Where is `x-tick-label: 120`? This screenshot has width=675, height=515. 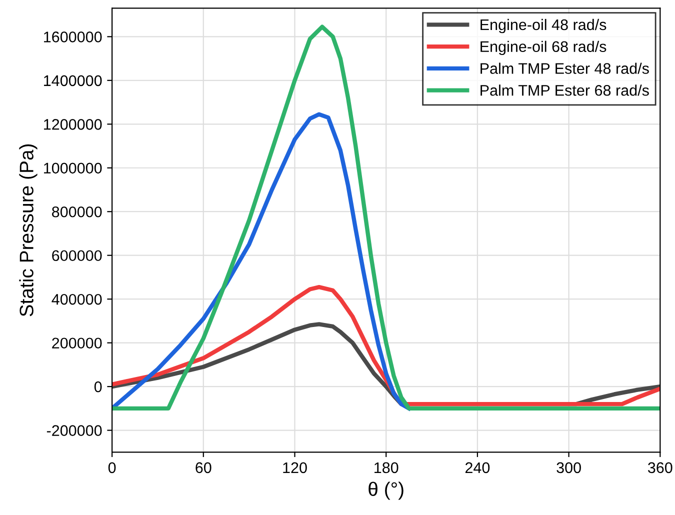 x-tick-label: 120 is located at coordinates (295, 468).